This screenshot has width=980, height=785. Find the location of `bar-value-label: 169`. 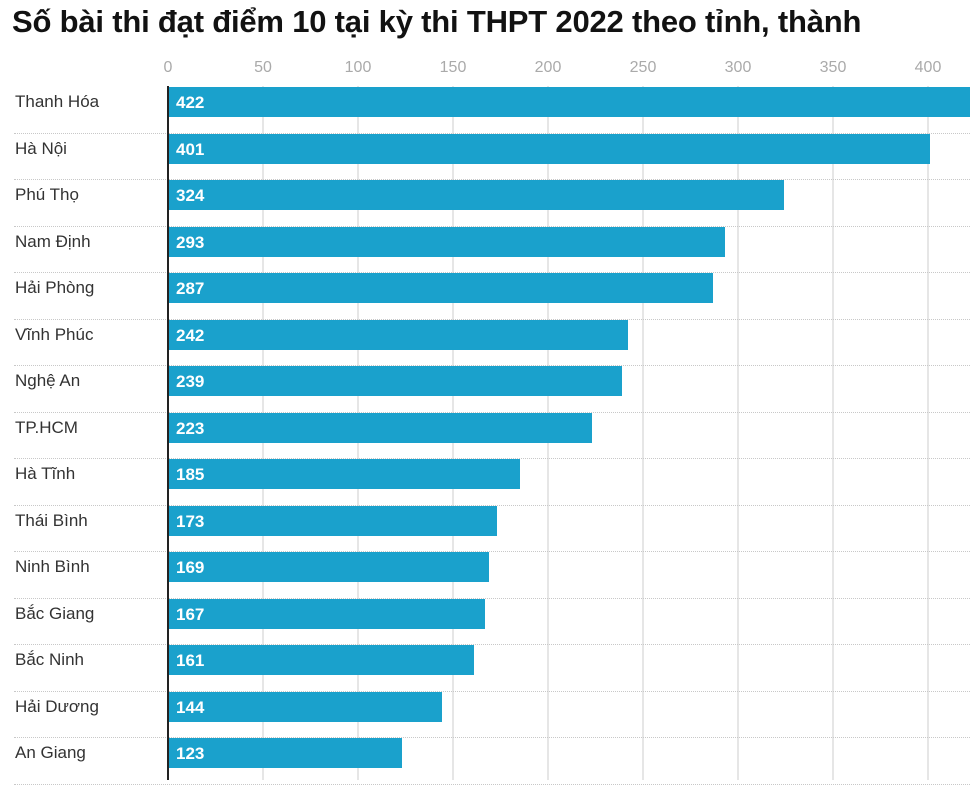

bar-value-label: 169 is located at coordinates (190, 567).